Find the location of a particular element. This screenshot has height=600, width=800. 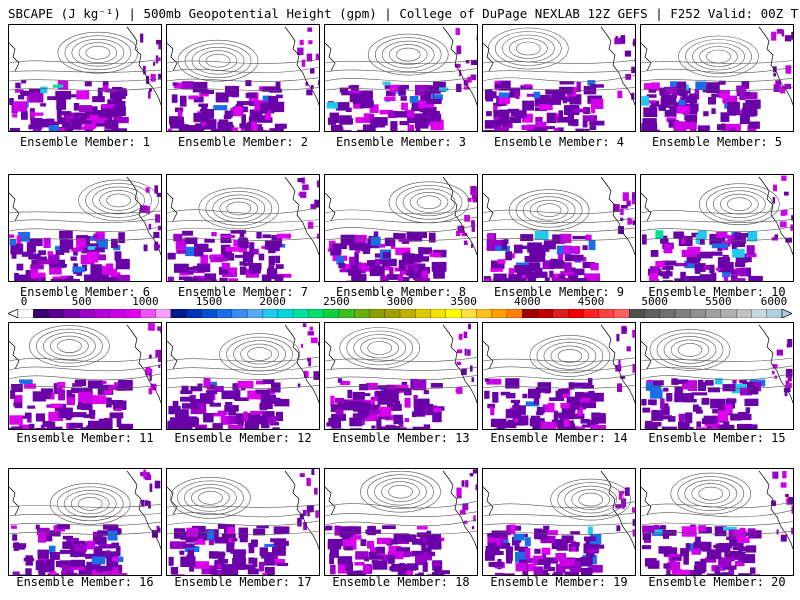

ensemble-member-label: Ensemble Member: 14 is located at coordinates (559, 438).